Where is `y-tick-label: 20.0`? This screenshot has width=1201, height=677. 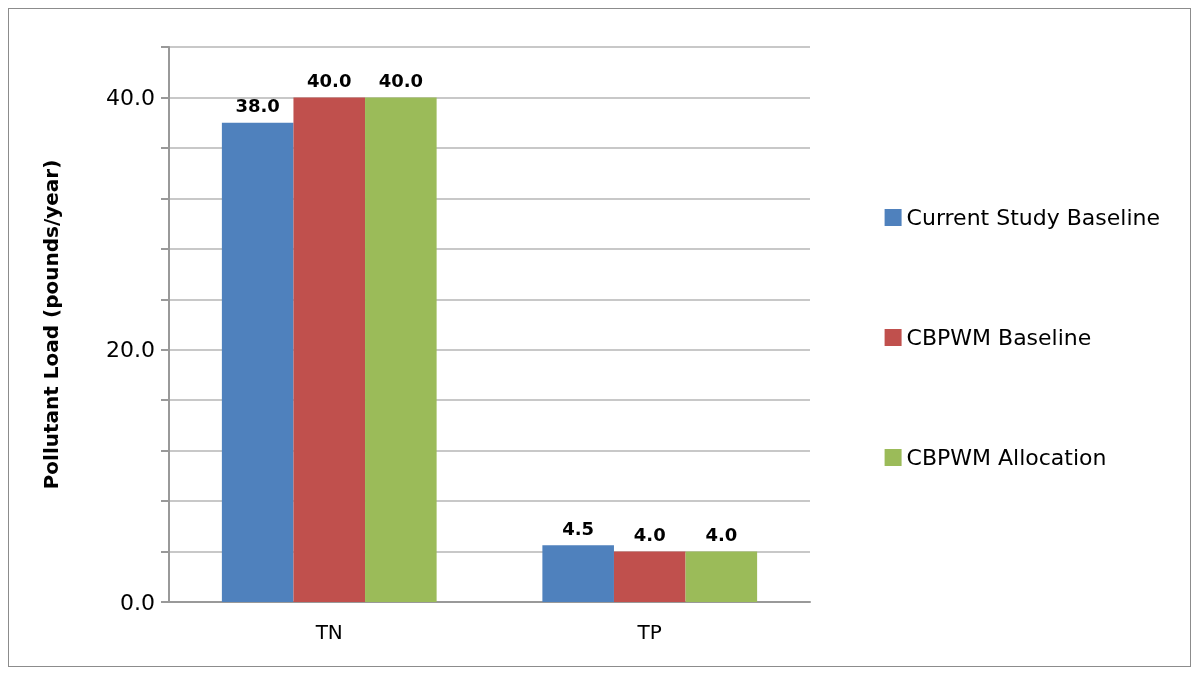 y-tick-label: 20.0 is located at coordinates (130, 350).